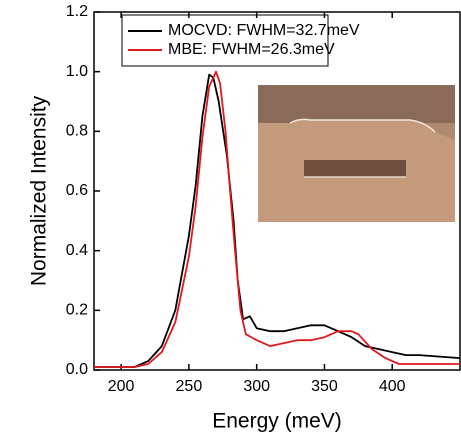  Describe the element at coordinates (256, 386) in the screenshot. I see `x-tick-label: 300` at that location.